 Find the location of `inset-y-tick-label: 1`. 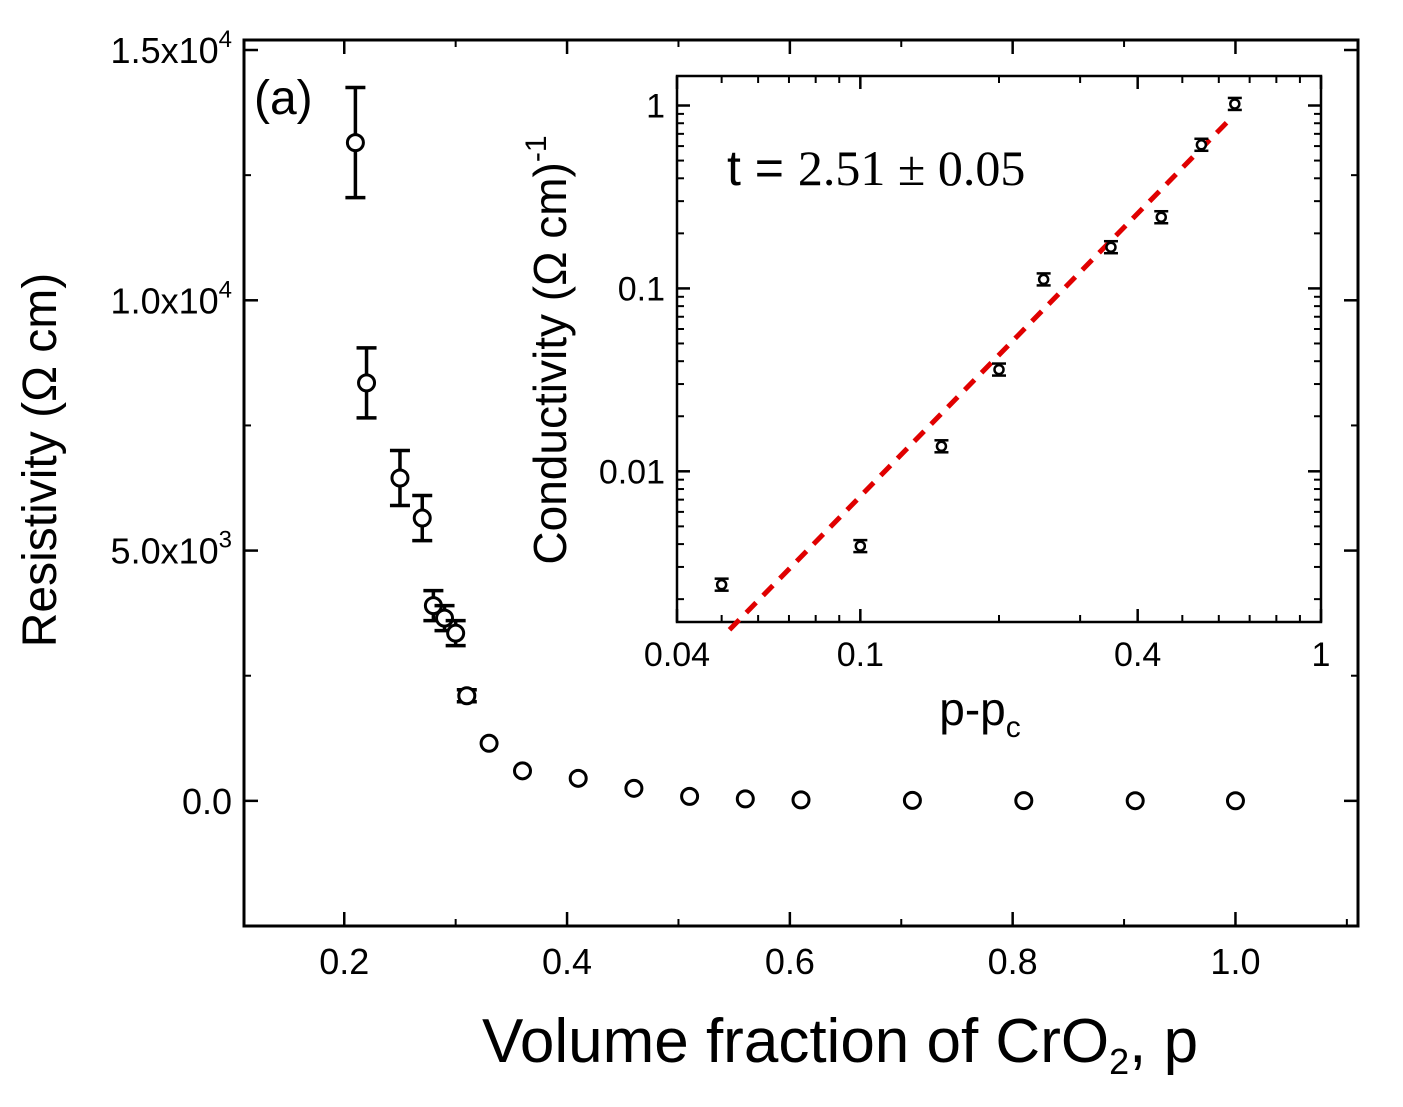

inset-y-tick-label: 1 is located at coordinates (655, 107).